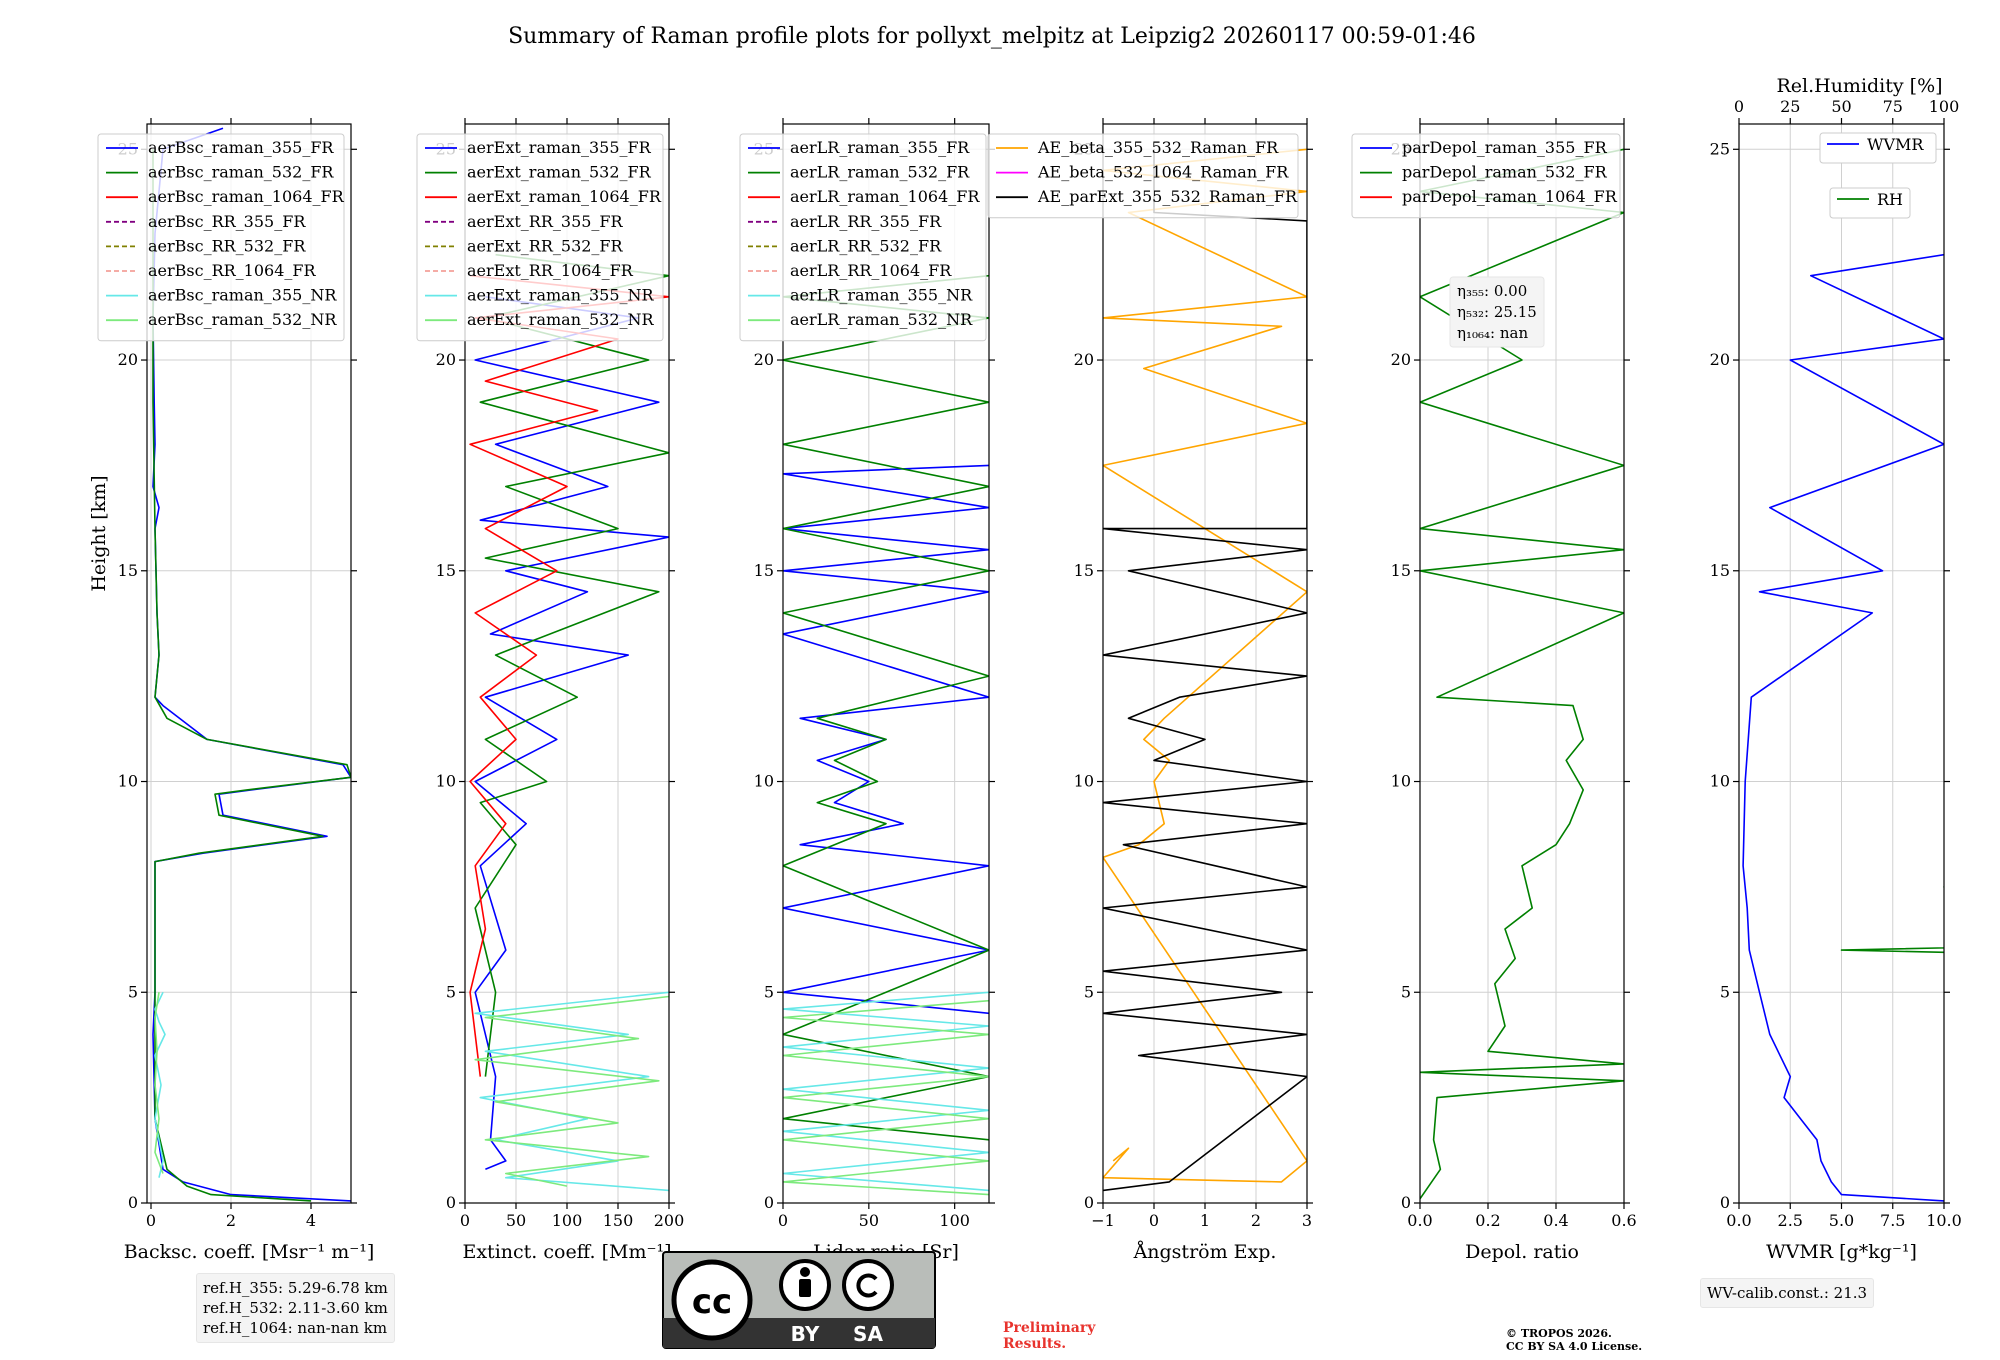 The width and height of the screenshot is (2000, 1360). I want to click on legend-label: aerBsc_RR_1064_FR, so click(232, 270).